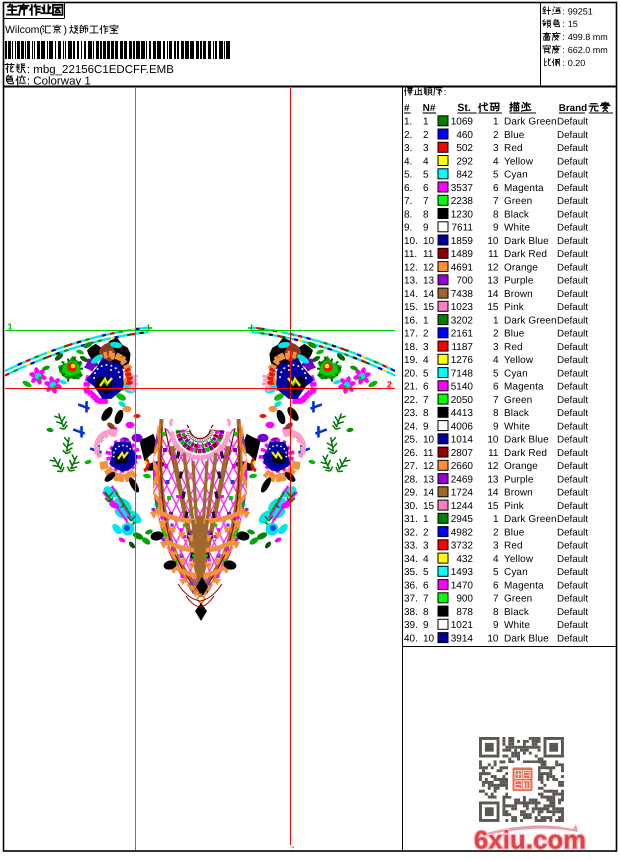 This screenshot has height=860, width=620. What do you see at coordinates (462, 413) in the screenshot?
I see `svg-text: 4413` at bounding box center [462, 413].